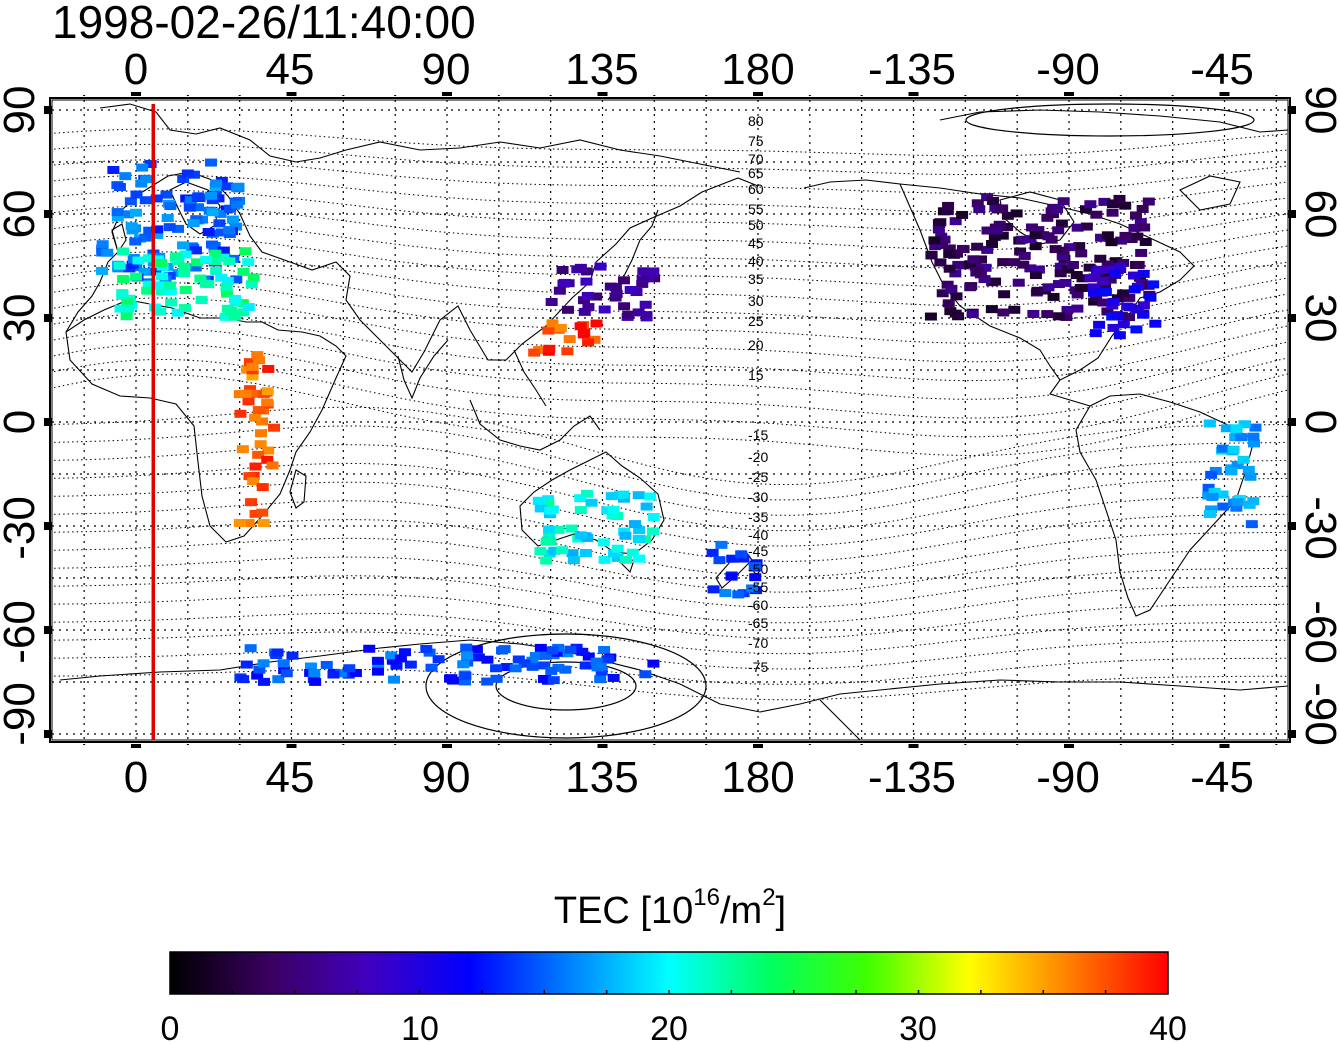  Describe the element at coordinates (22, 528) in the screenshot. I see `left-lat-label: -30` at that location.